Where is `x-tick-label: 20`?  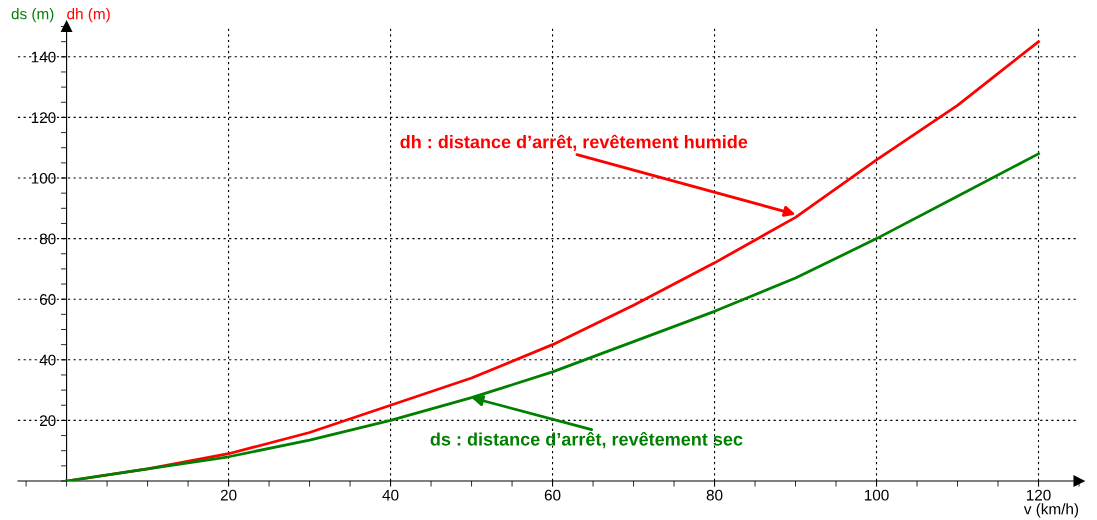 x-tick-label: 20 is located at coordinates (228, 495).